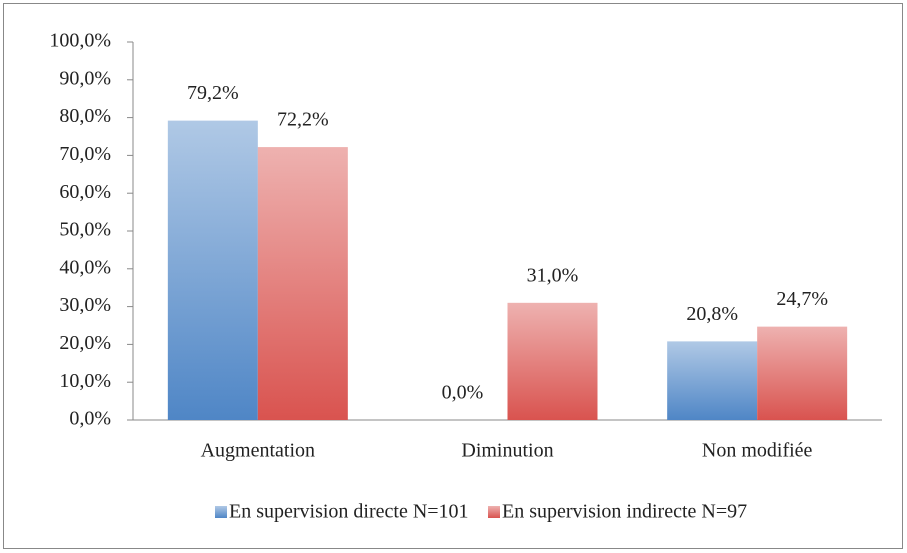 This screenshot has height=553, width=907. What do you see at coordinates (85, 343) in the screenshot?
I see `y-tick-label: 20,0%` at bounding box center [85, 343].